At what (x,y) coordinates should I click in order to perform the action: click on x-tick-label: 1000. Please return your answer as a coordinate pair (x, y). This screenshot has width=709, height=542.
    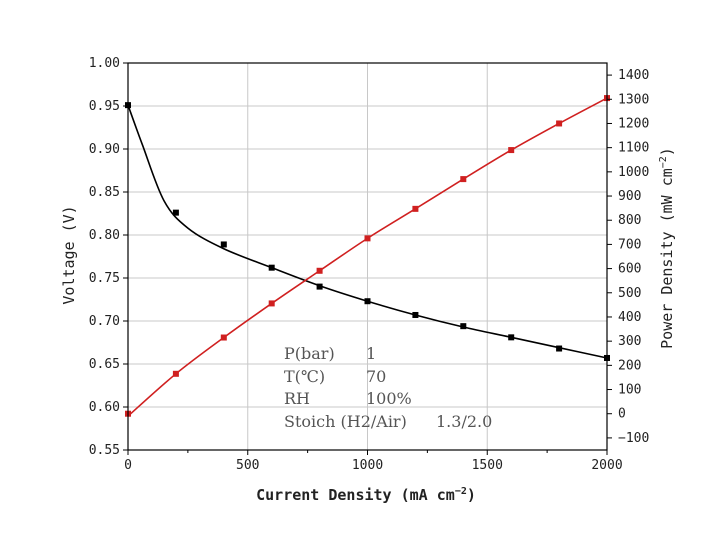
    Looking at the image, I should click on (367, 465).